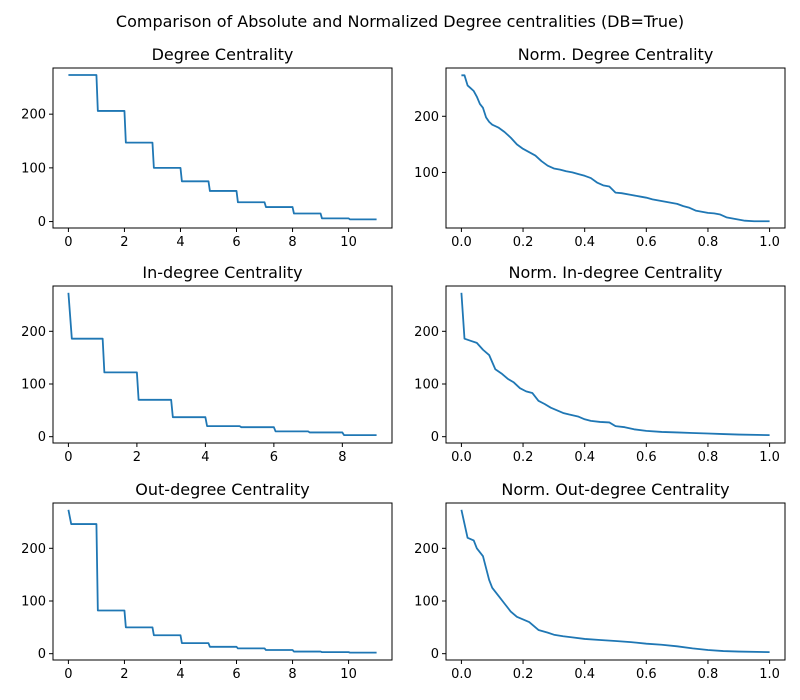 This screenshot has width=800, height=700. Describe the element at coordinates (615, 489) in the screenshot. I see `subplot-title: Norm. Out-degree Centrality` at that location.